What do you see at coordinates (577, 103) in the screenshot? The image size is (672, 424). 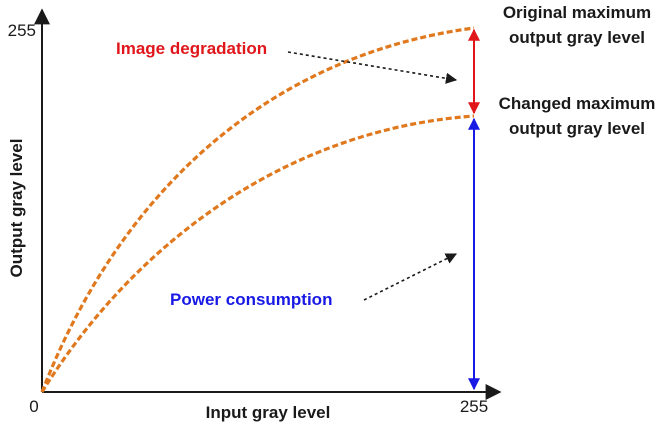 I see `changed-max-label-line1: Changed maximum` at bounding box center [577, 103].